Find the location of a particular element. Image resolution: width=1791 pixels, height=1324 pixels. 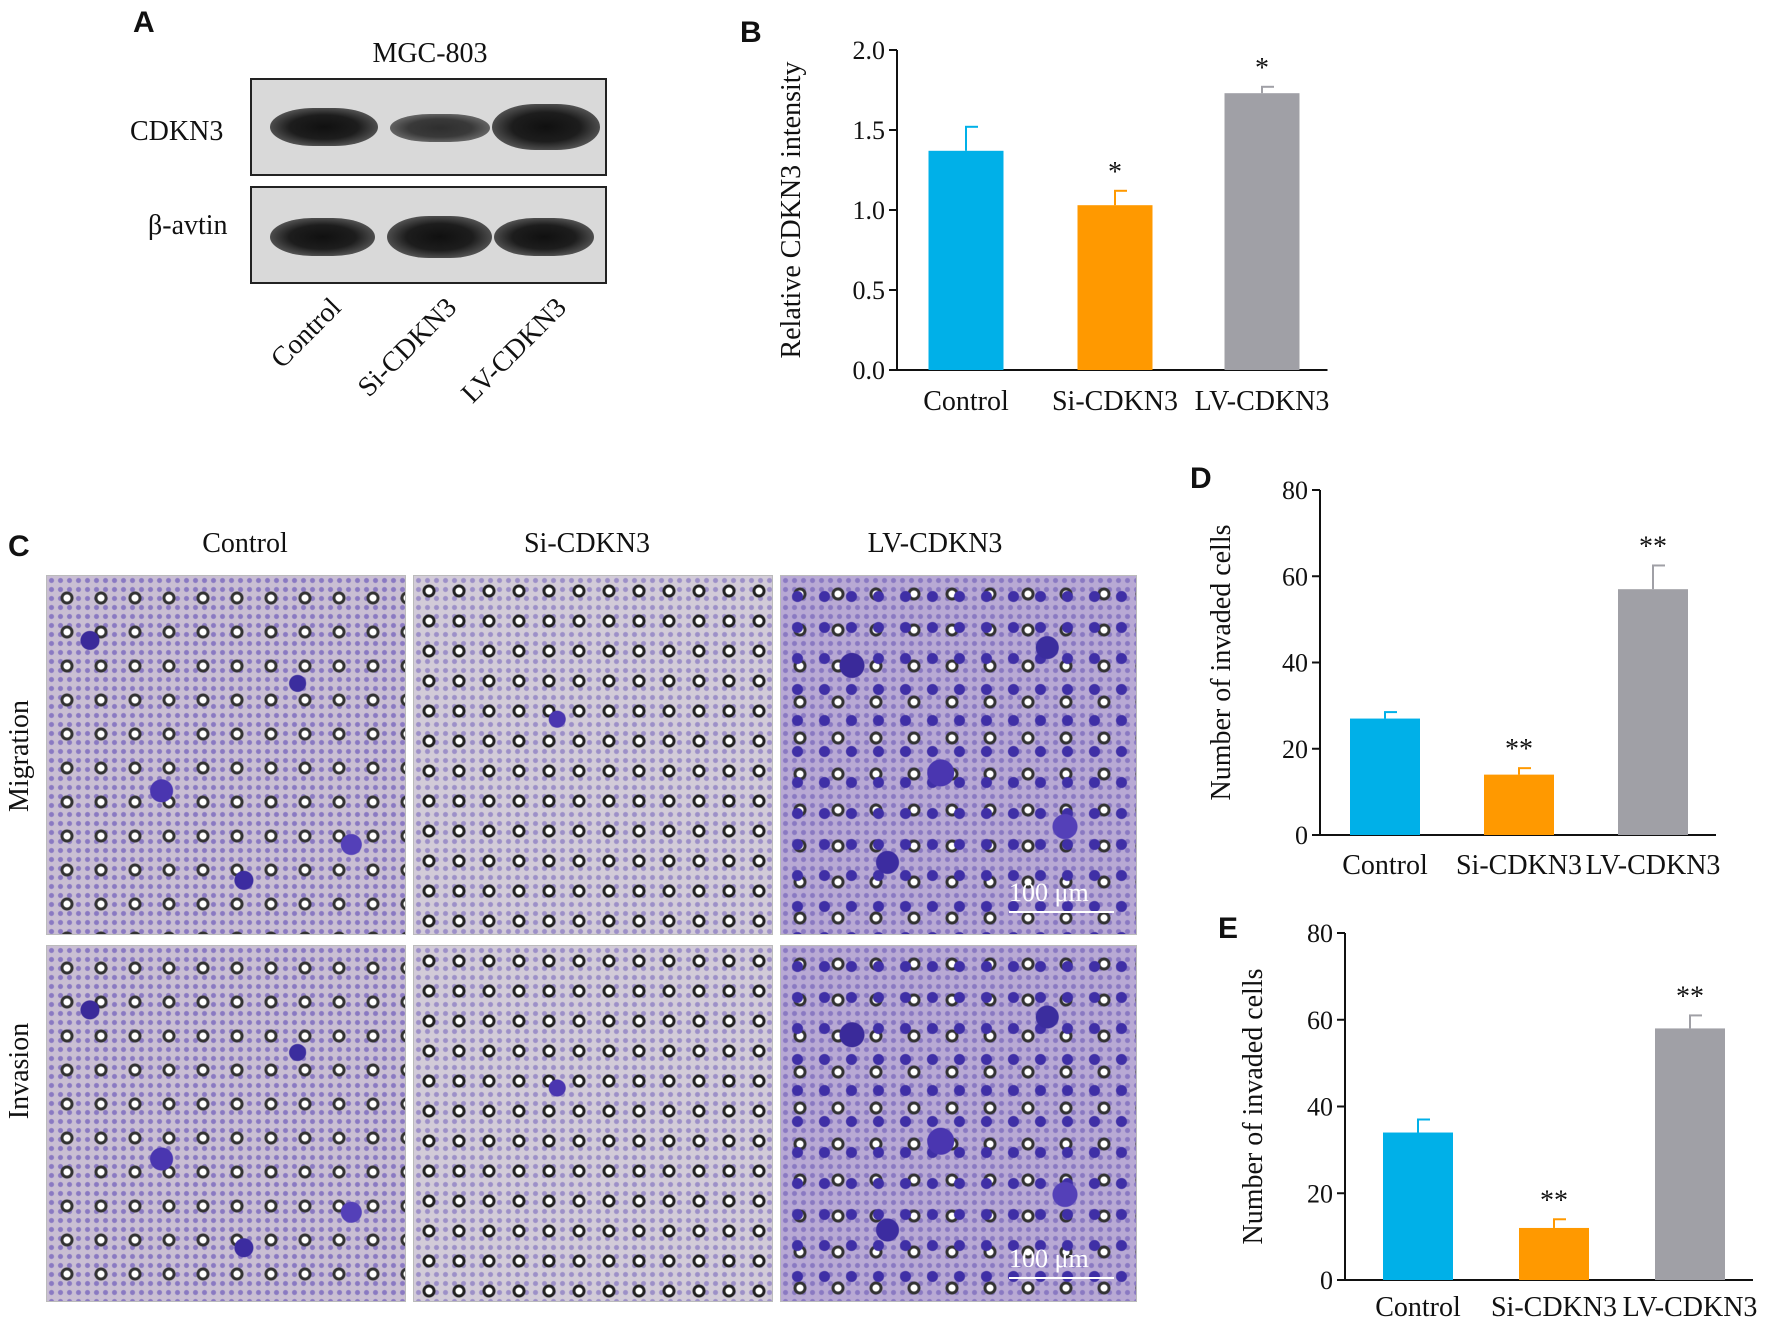

micrograph-invasion-control is located at coordinates (226, 1123).